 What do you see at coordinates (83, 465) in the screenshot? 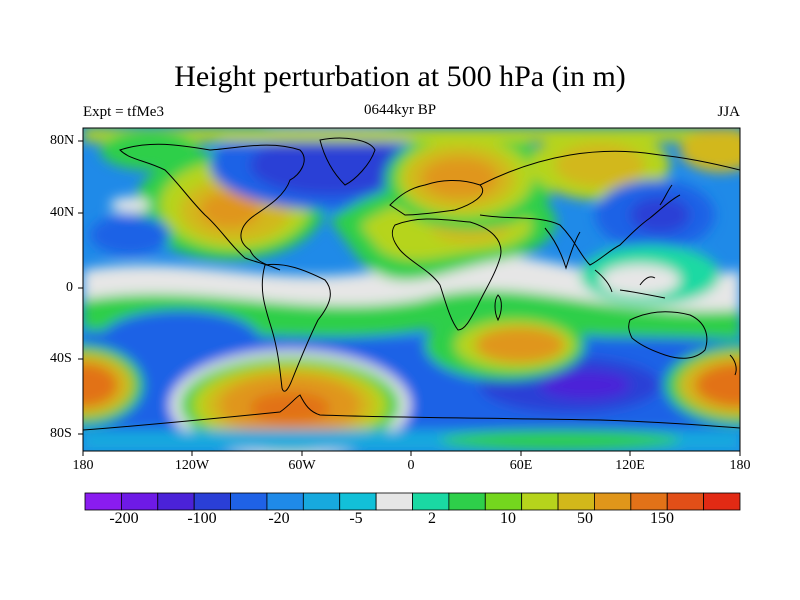
I see `lon-label-180-west: 180` at bounding box center [83, 465].